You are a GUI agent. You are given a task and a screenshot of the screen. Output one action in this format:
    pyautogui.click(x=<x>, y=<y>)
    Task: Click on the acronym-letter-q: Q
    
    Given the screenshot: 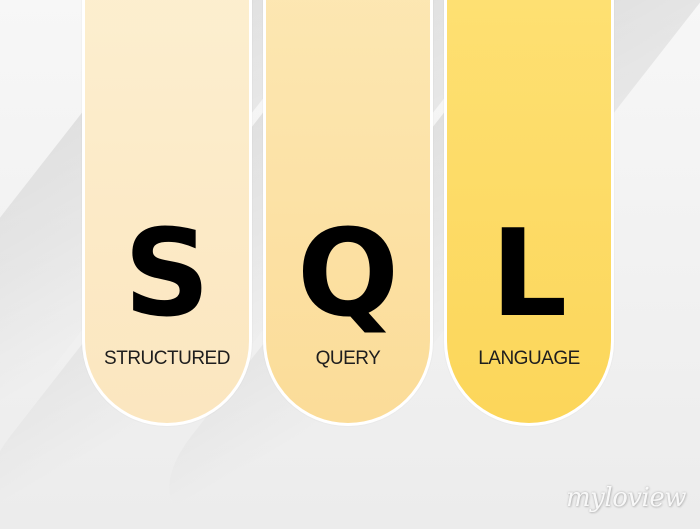 What is the action you would take?
    pyautogui.click(x=347, y=274)
    